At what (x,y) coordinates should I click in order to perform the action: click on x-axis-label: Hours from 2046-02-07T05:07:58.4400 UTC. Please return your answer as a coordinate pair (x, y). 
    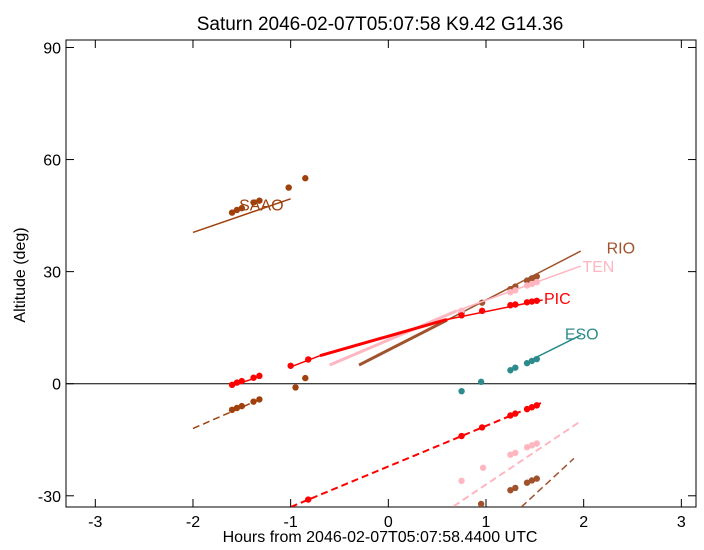
    Looking at the image, I should click on (380, 537).